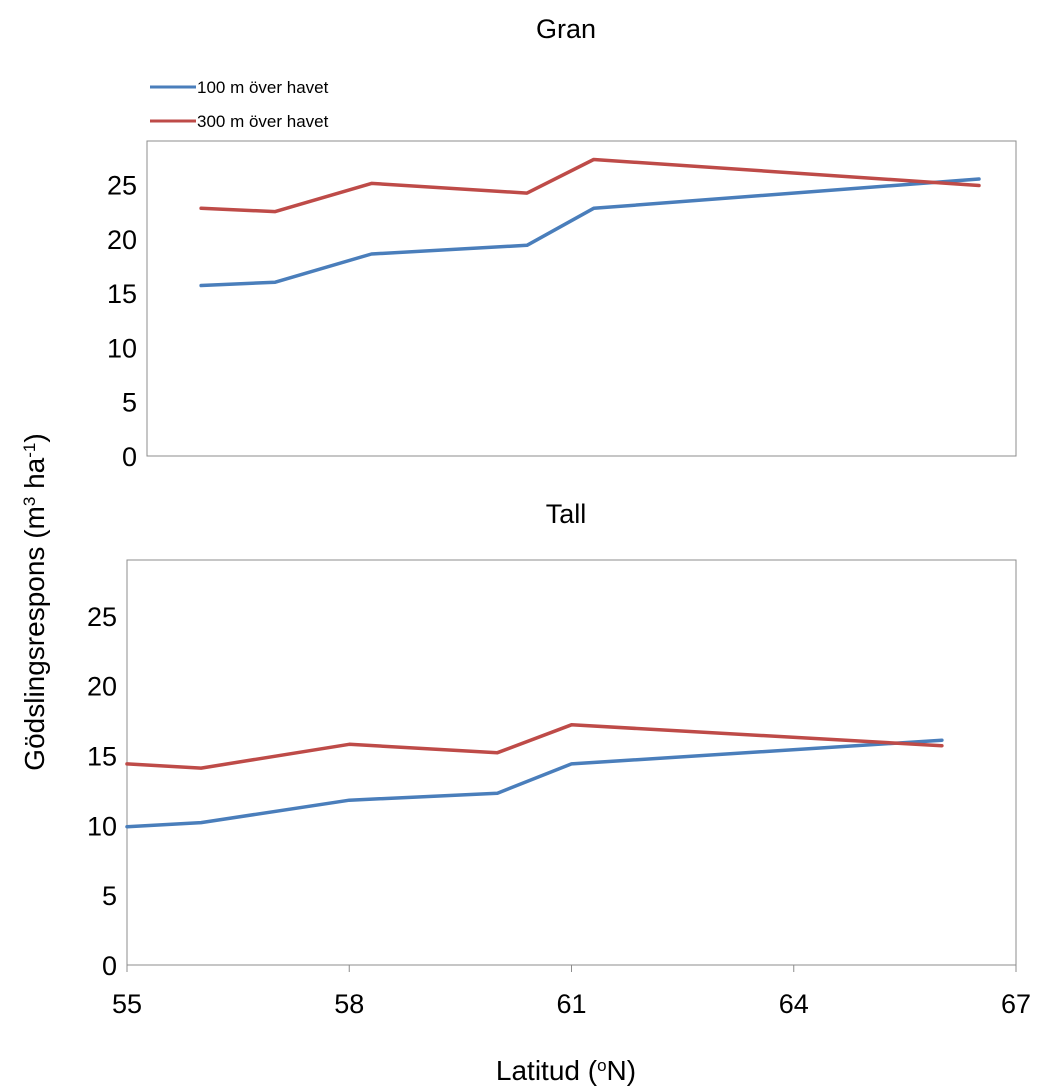 The width and height of the screenshot is (1043, 1088). What do you see at coordinates (102, 826) in the screenshot?
I see `bottom-y-tick-10: 10` at bounding box center [102, 826].